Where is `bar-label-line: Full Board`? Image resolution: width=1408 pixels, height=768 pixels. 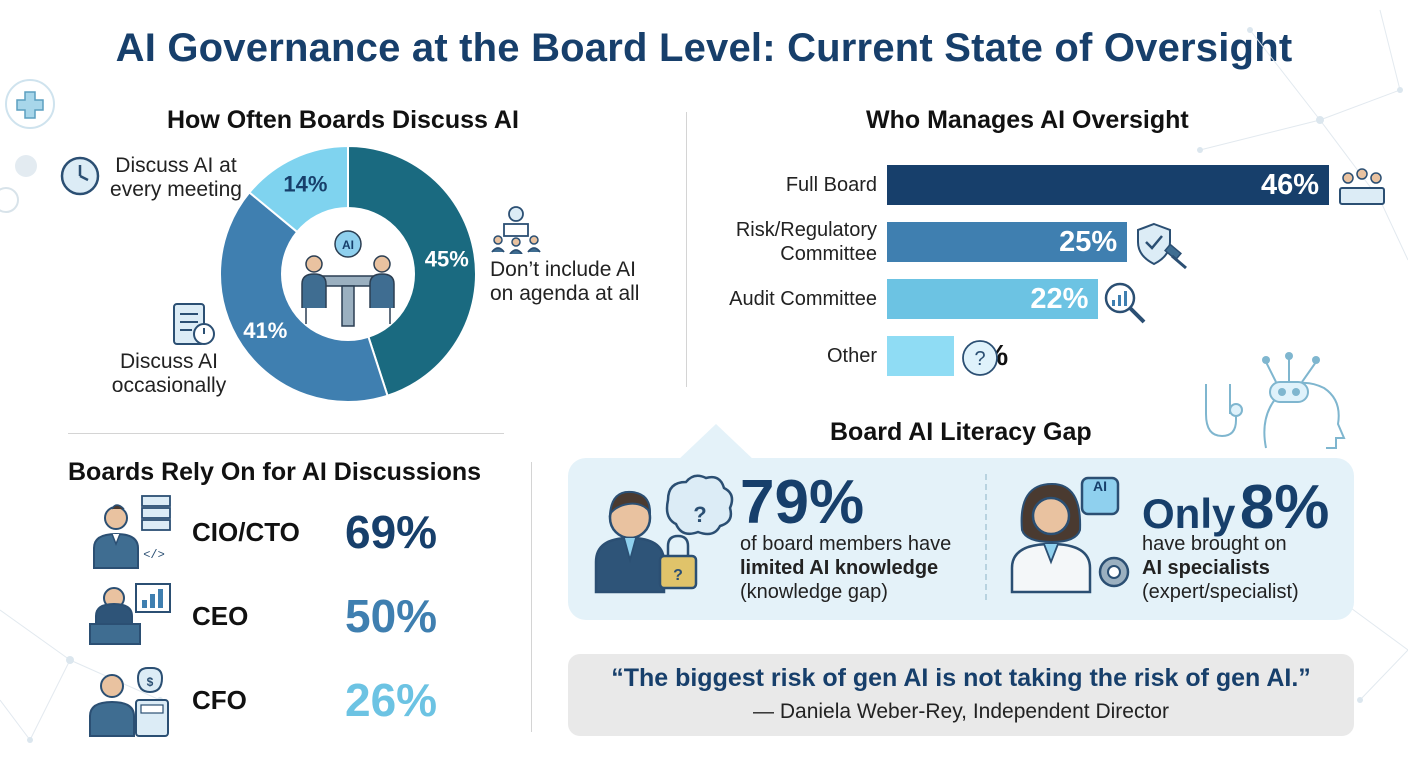 bar-label-line: Full Board is located at coordinates (831, 185).